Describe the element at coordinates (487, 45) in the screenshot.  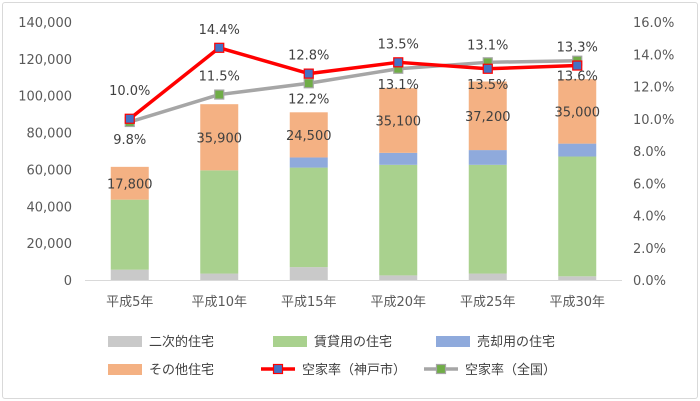
I see `kobe-vacancy-data-label: 13.1%` at that location.